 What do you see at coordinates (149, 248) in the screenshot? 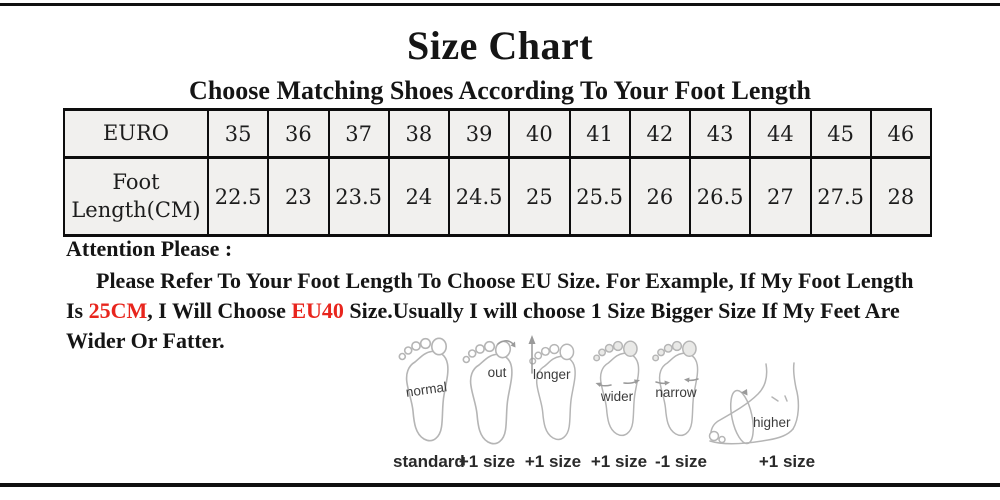
I see `attention-heading: Attention Please :` at bounding box center [149, 248].